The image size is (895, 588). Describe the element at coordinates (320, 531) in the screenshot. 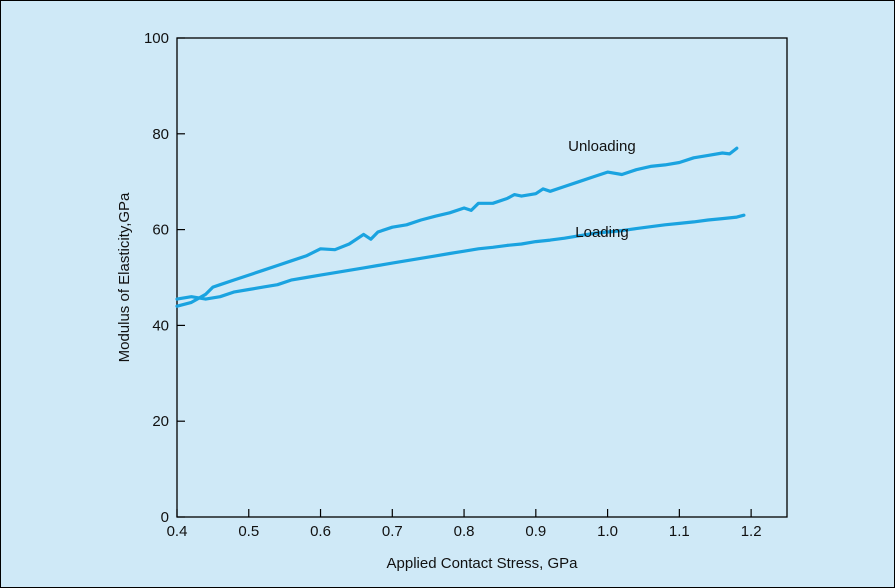

I see `x-tick-label: 0.6` at that location.